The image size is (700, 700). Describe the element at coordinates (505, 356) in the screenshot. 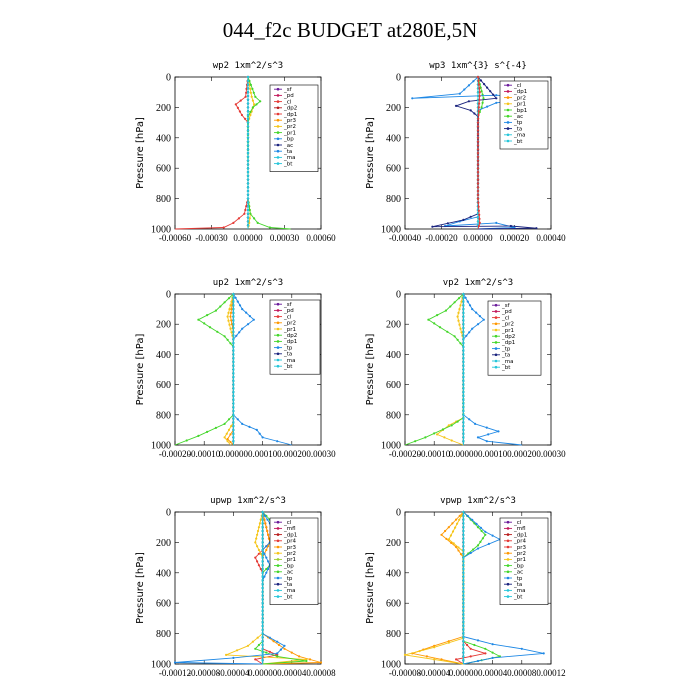

I see `legend-entry: _ta` at that location.